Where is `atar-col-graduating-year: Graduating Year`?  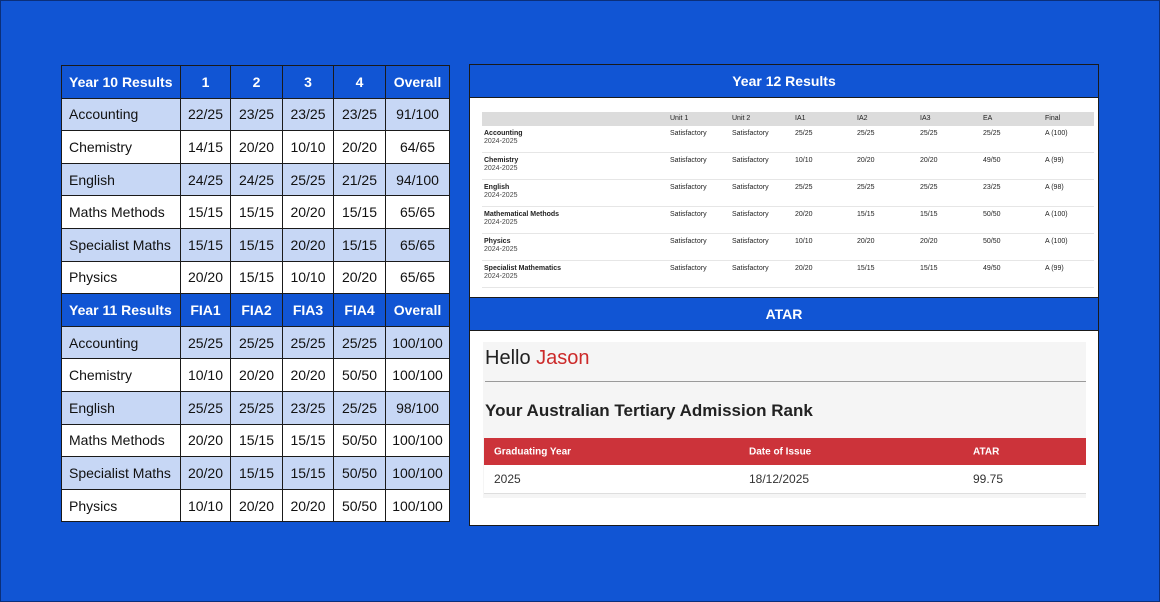 atar-col-graduating-year: Graduating Year is located at coordinates (533, 451).